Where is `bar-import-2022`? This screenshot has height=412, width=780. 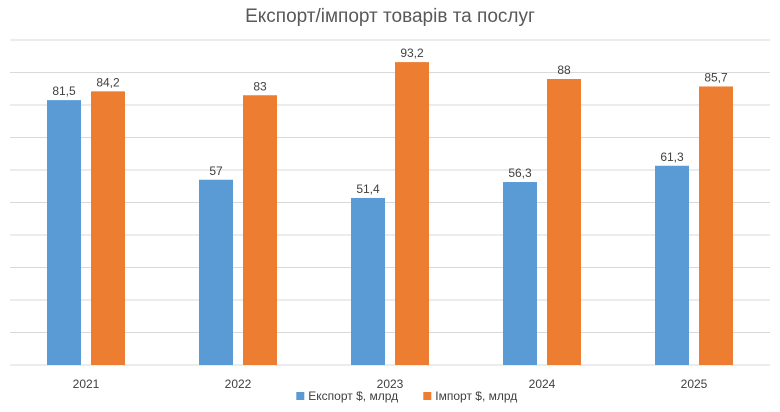 bar-import-2022 is located at coordinates (260, 230).